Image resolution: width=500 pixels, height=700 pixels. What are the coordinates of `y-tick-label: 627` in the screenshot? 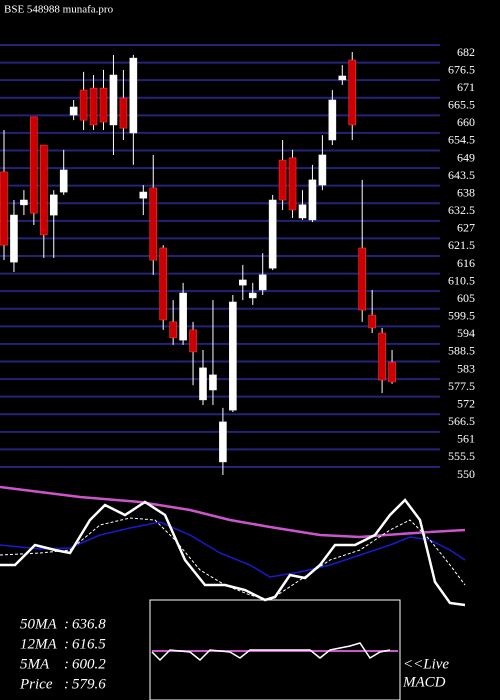 It's located at (466, 228).